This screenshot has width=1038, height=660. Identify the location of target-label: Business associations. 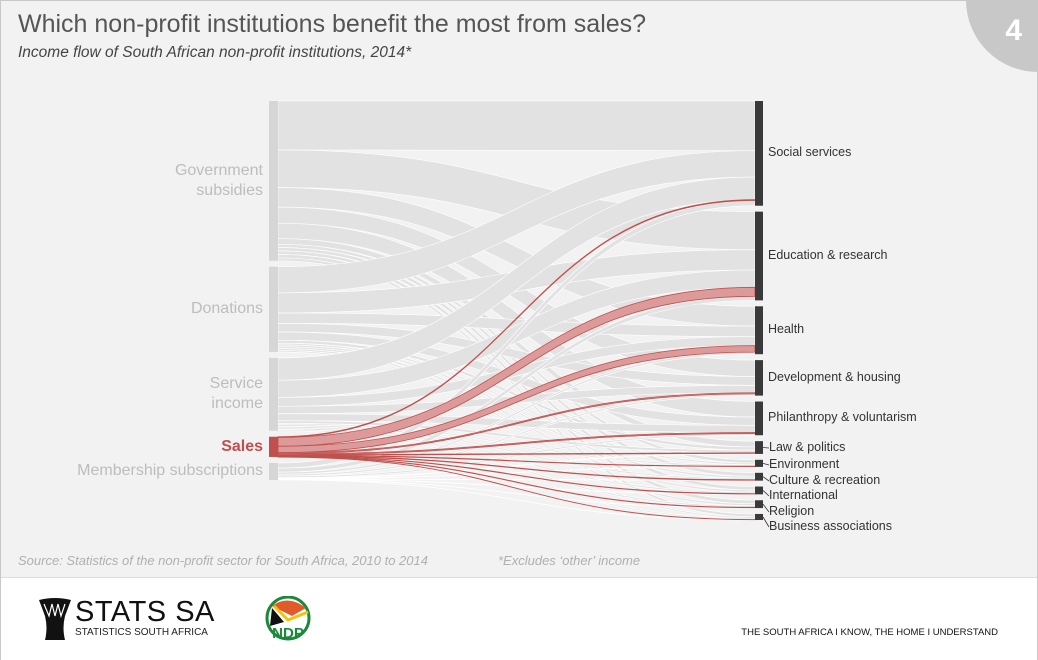
(830, 526).